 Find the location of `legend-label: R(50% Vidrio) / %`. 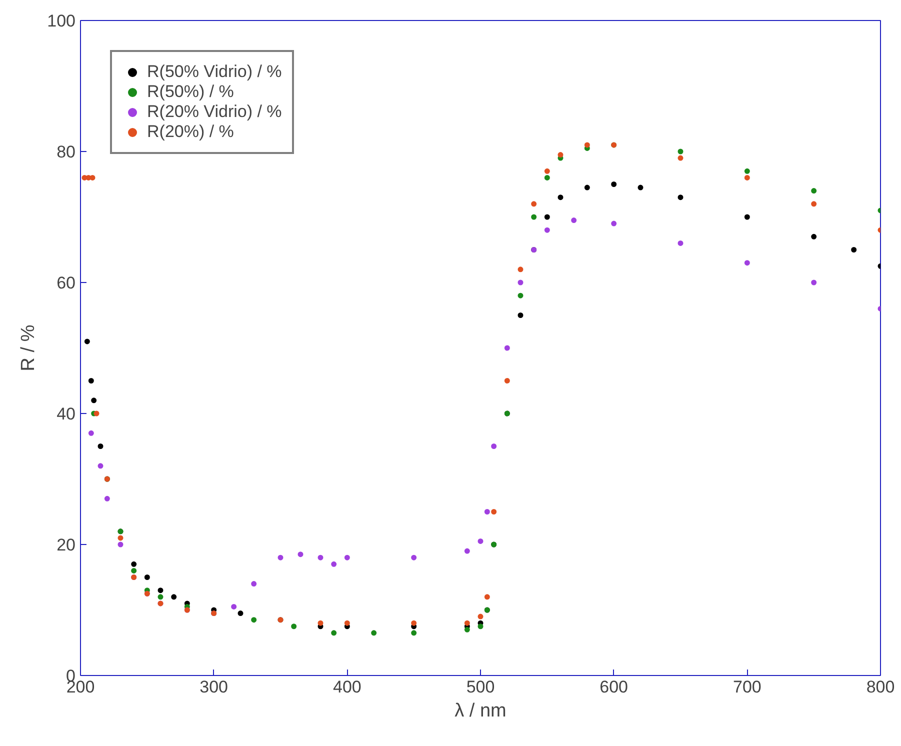

legend-label: R(50% Vidrio) / % is located at coordinates (214, 72).